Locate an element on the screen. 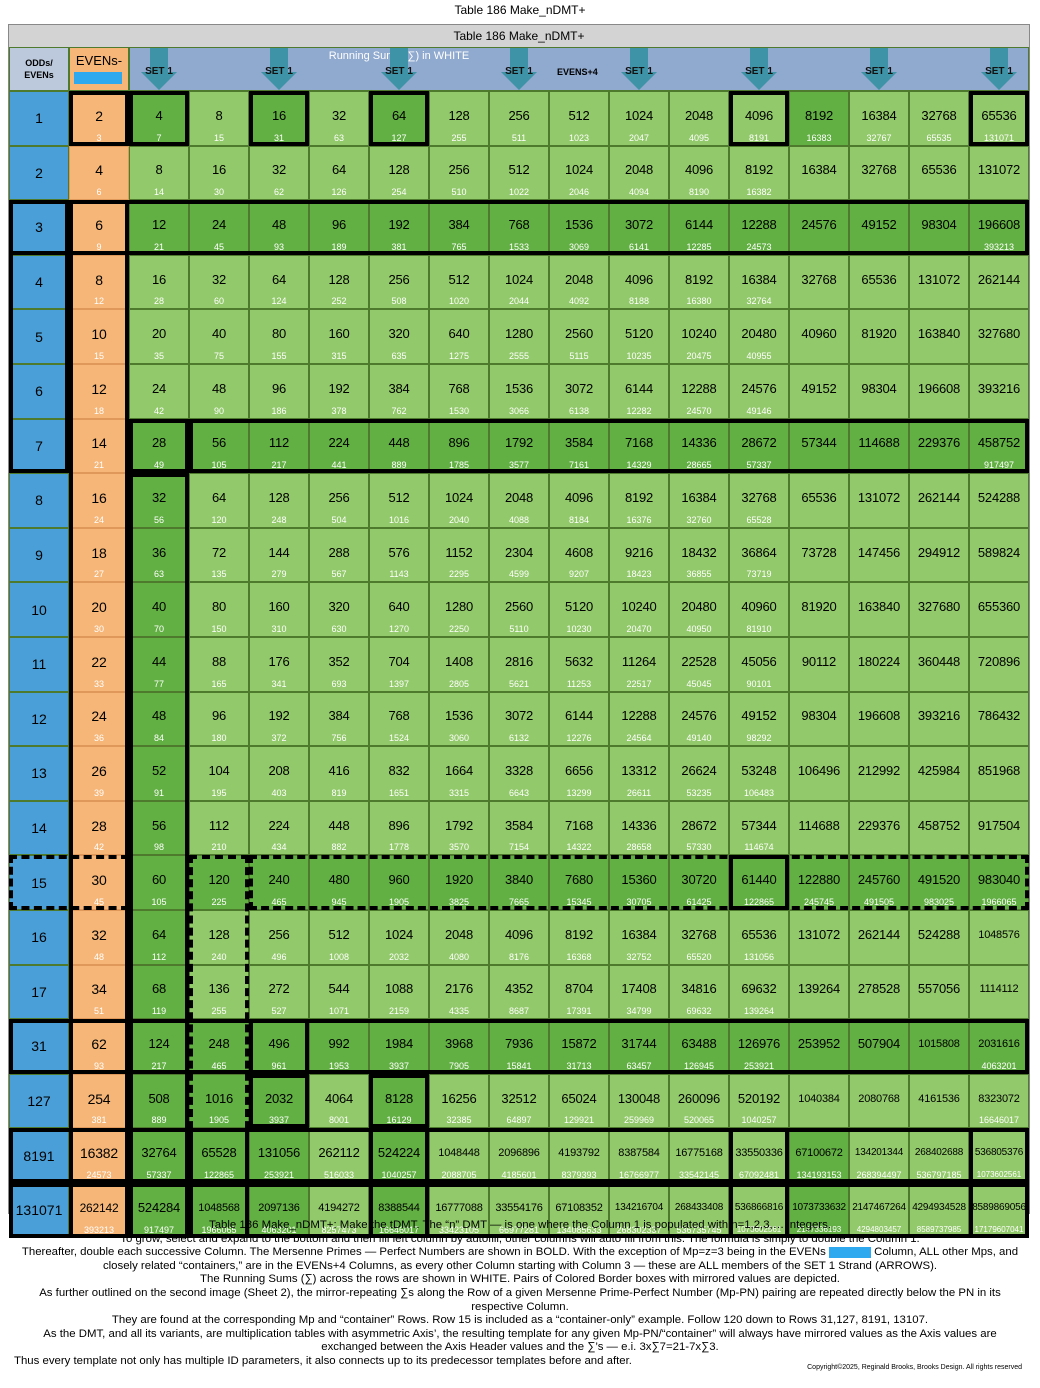  running-sum: 32764 is located at coordinates (759, 301).